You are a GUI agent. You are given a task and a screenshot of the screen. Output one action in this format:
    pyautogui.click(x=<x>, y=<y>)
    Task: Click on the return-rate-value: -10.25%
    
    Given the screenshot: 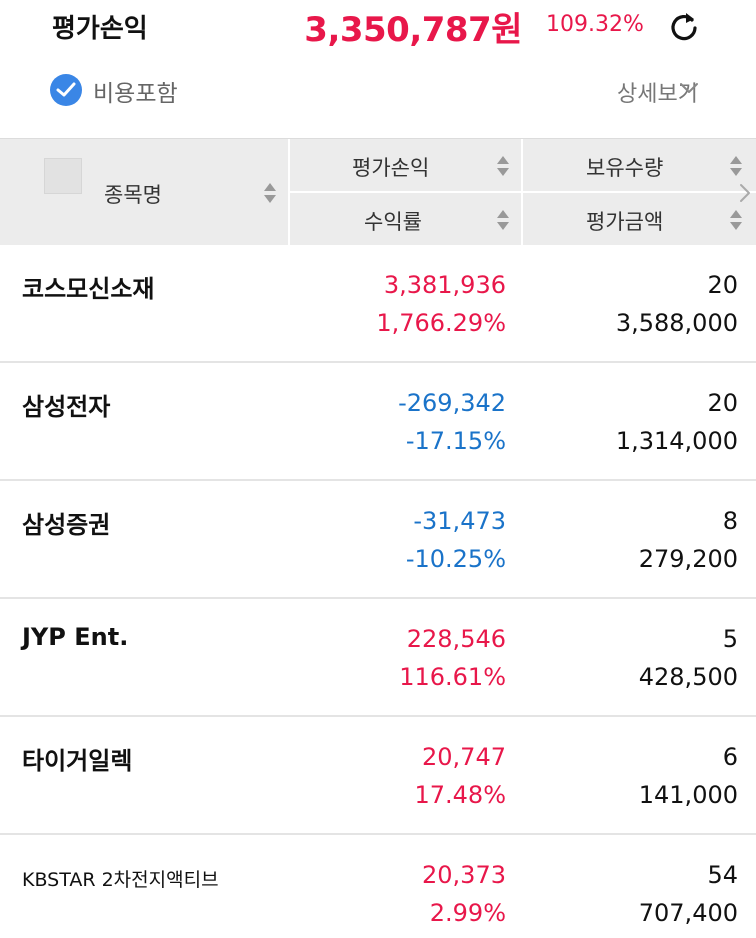 What is the action you would take?
    pyautogui.click(x=455, y=559)
    